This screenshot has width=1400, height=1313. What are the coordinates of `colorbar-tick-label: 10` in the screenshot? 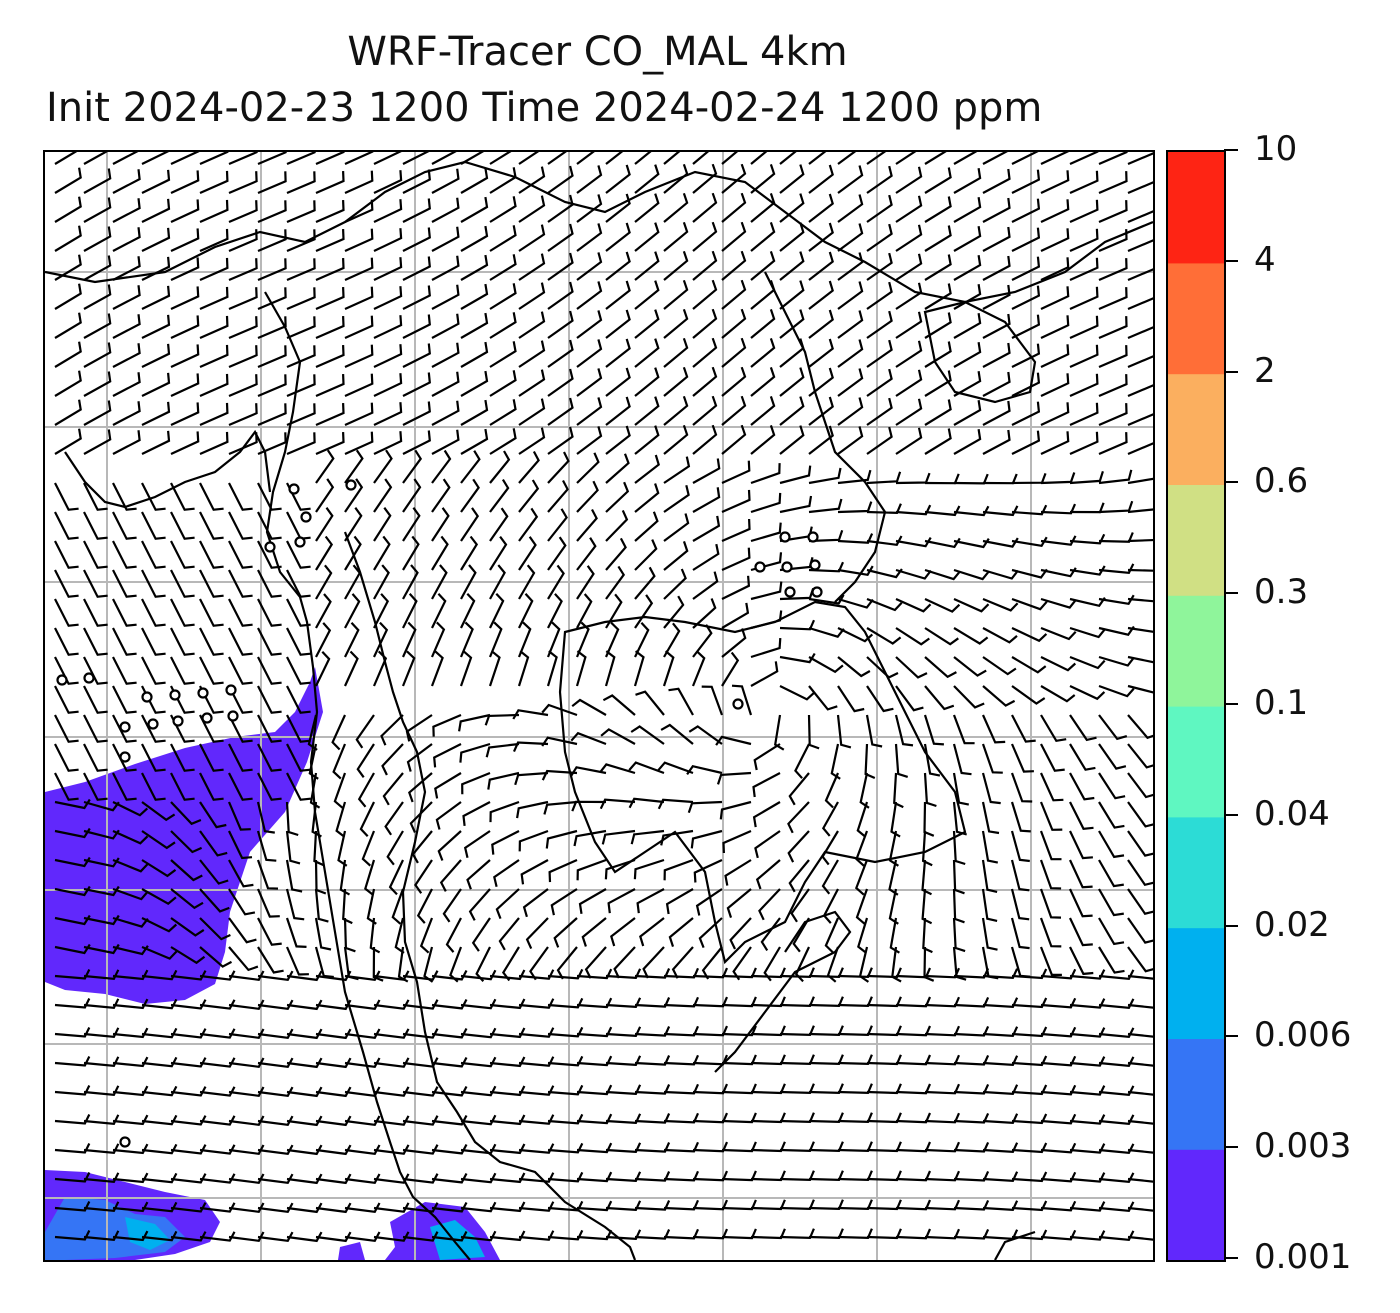 It's located at (1276, 149).